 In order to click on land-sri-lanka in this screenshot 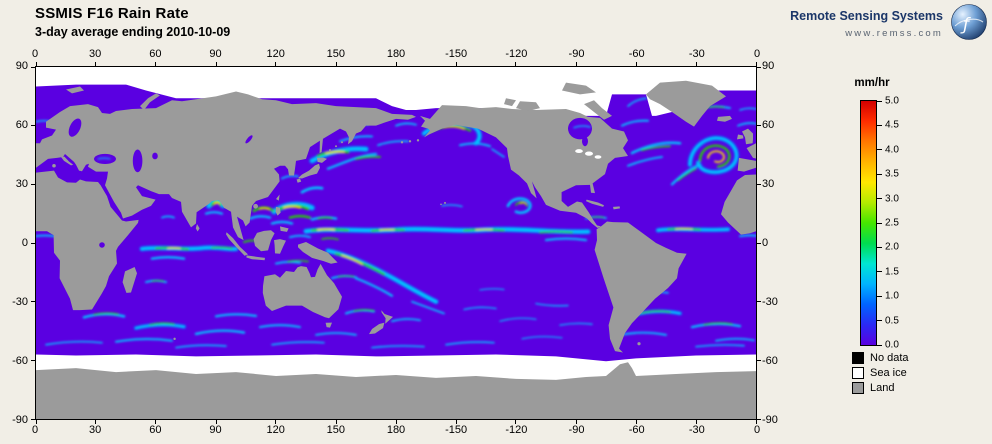, I will do `click(197, 228)`.